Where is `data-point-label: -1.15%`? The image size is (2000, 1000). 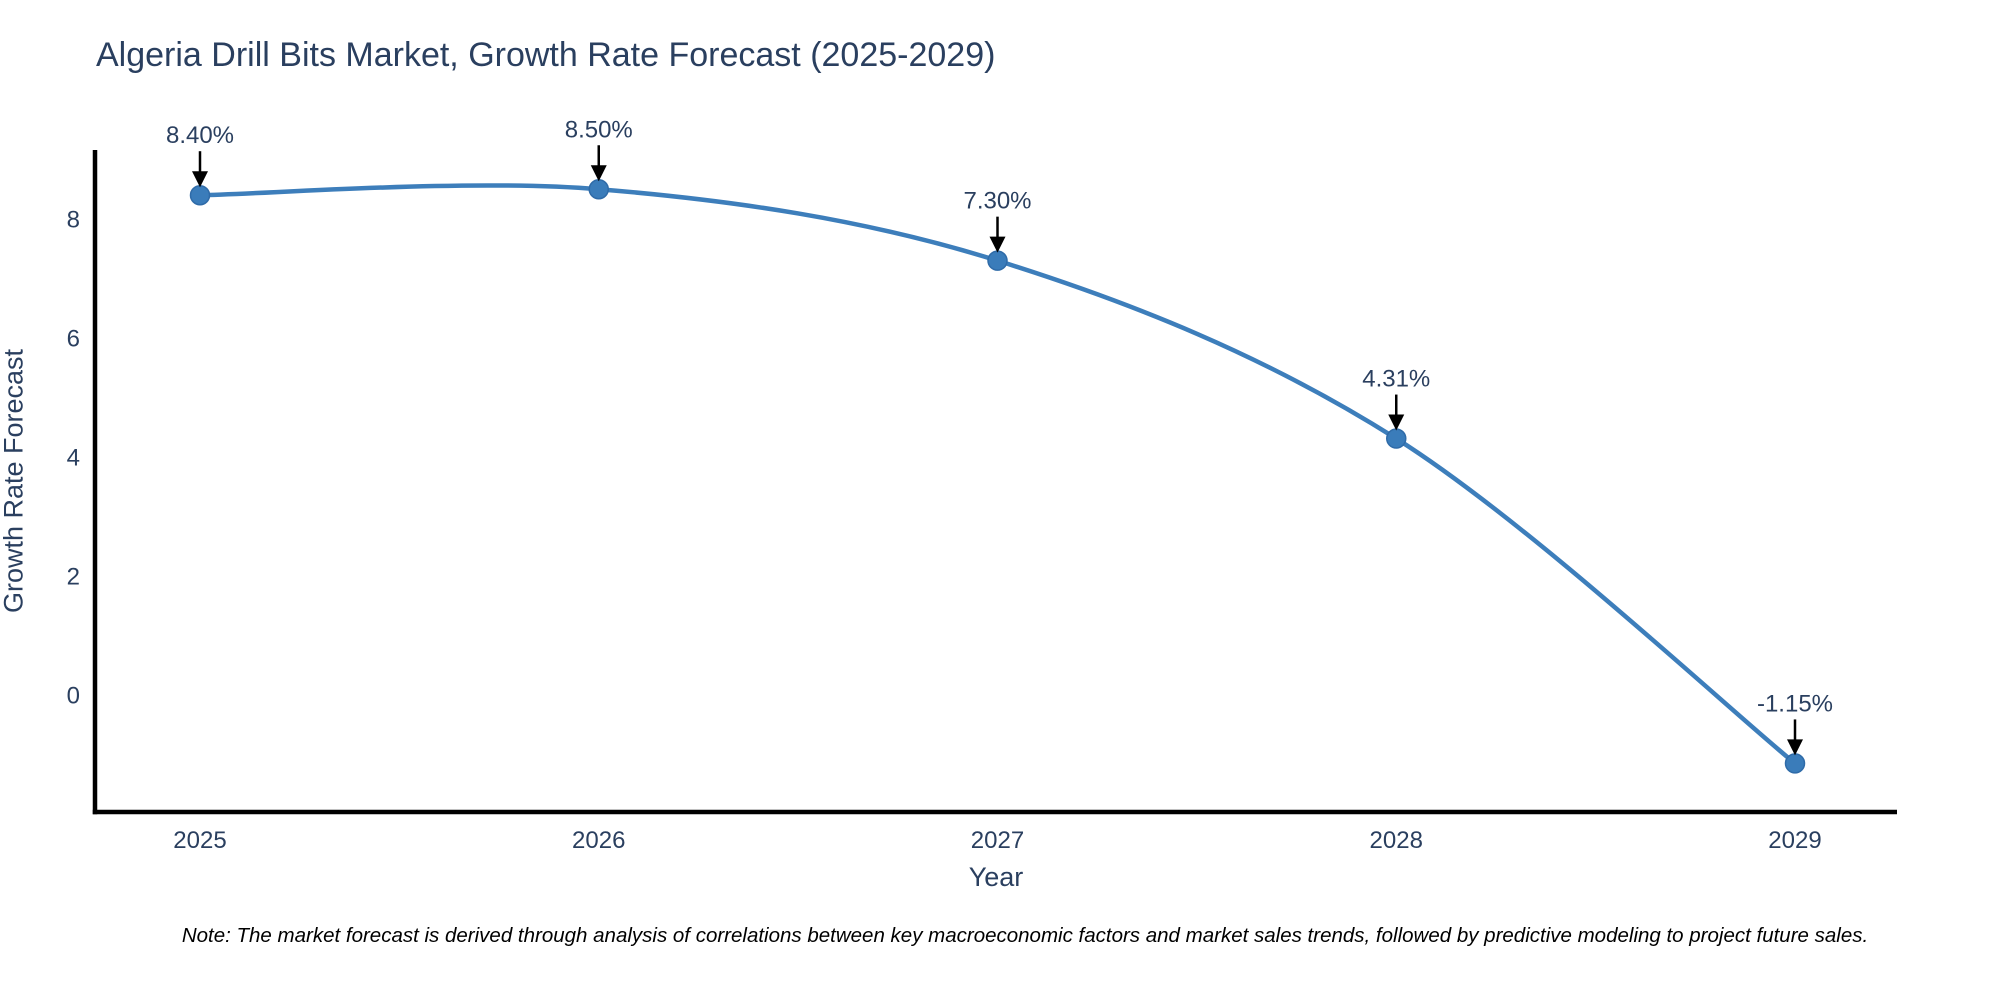 data-point-label: -1.15% is located at coordinates (1795, 703).